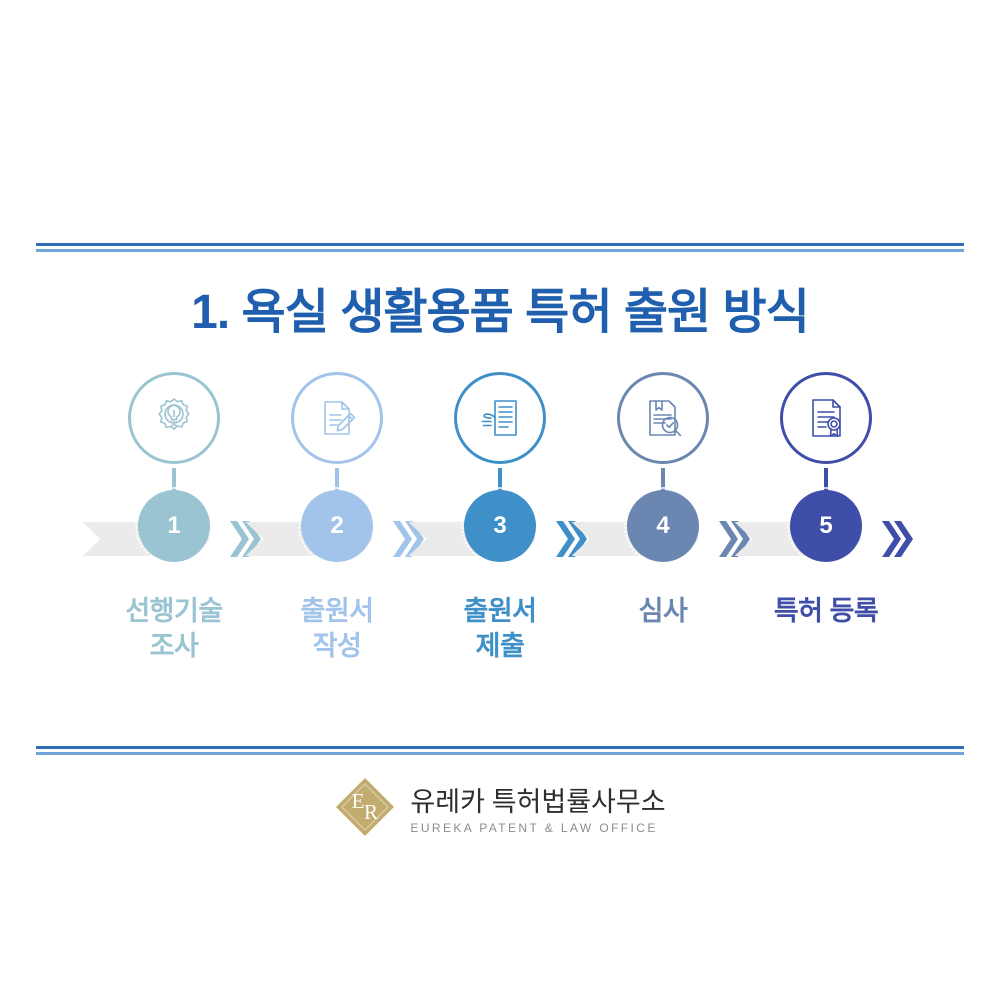 This screenshot has width=1000, height=1000. Describe the element at coordinates (534, 827) in the screenshot. I see `logo-name-english: EUREKA PATENT & LAW OFFICE` at that location.